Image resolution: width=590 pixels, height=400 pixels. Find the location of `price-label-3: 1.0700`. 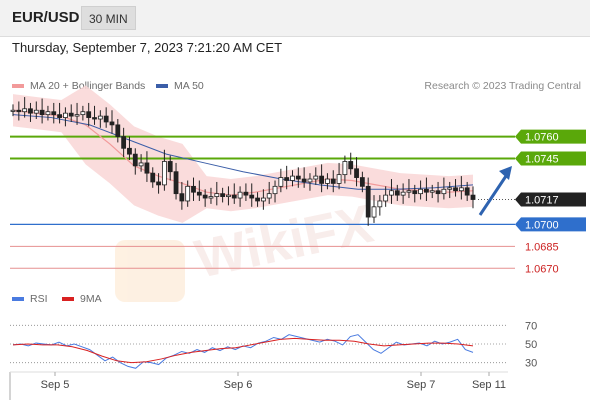

price-label-3: 1.0700 is located at coordinates (542, 225).